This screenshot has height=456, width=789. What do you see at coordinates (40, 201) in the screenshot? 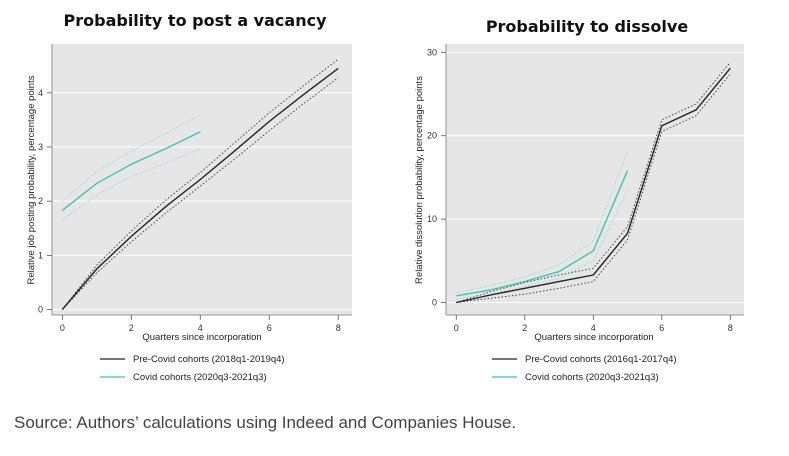
I see `y-tick-label: 2` at bounding box center [40, 201].